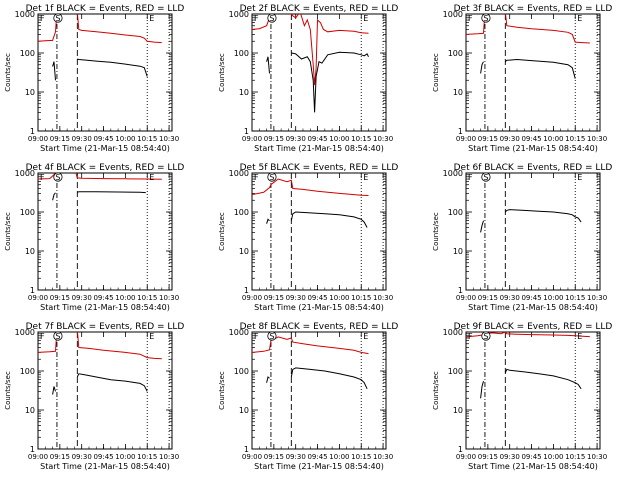  I want to click on panel-title: Det 7f BLACK = Events, RED = LLD, so click(105, 327).